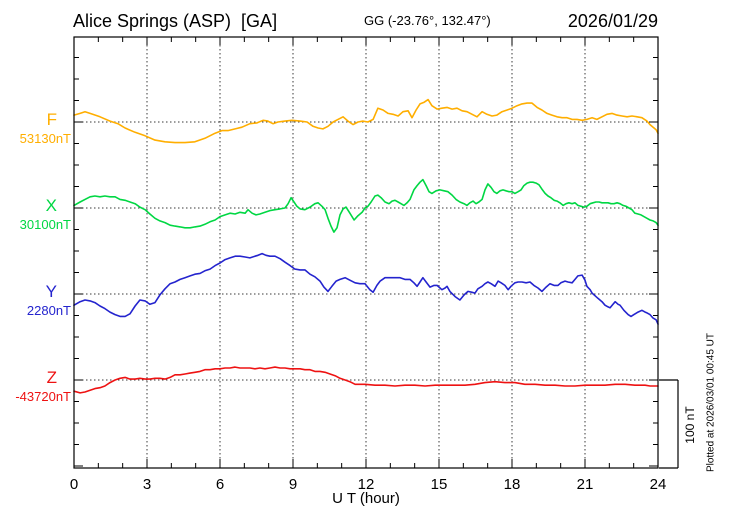 Image resolution: width=730 pixels, height=520 pixels. What do you see at coordinates (585, 484) in the screenshot?
I see `x-tick-label-21: 21` at bounding box center [585, 484].